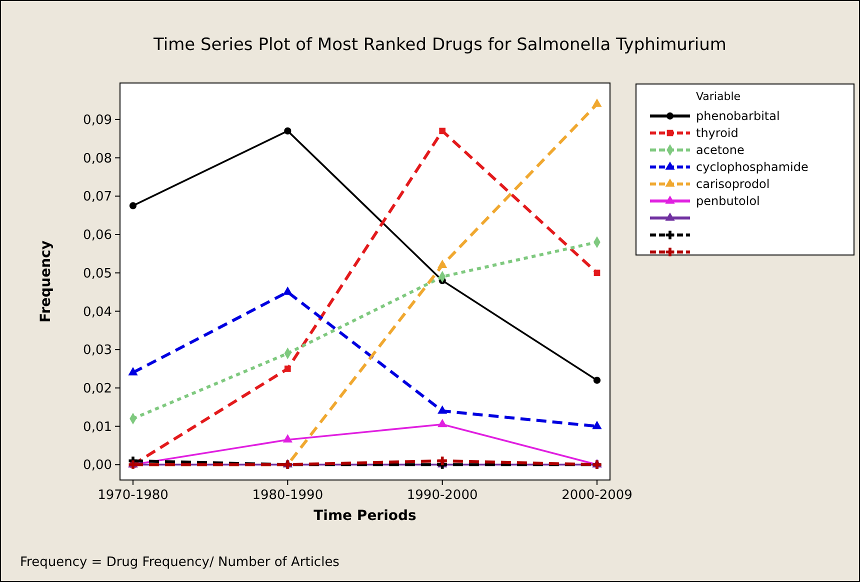  Describe the element at coordinates (97, 158) in the screenshot. I see `y-tick-label: 0,08` at that location.